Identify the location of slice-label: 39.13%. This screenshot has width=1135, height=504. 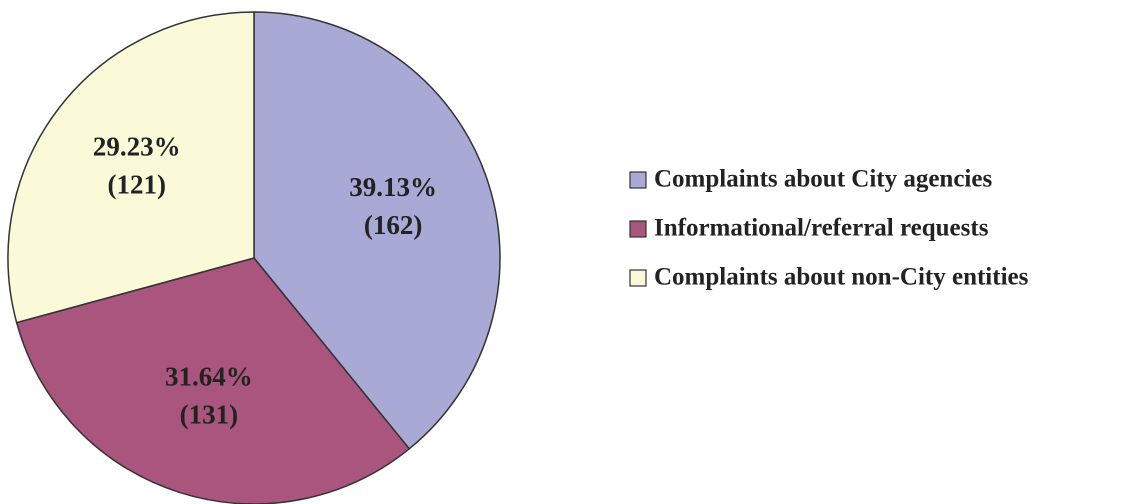
(393, 187).